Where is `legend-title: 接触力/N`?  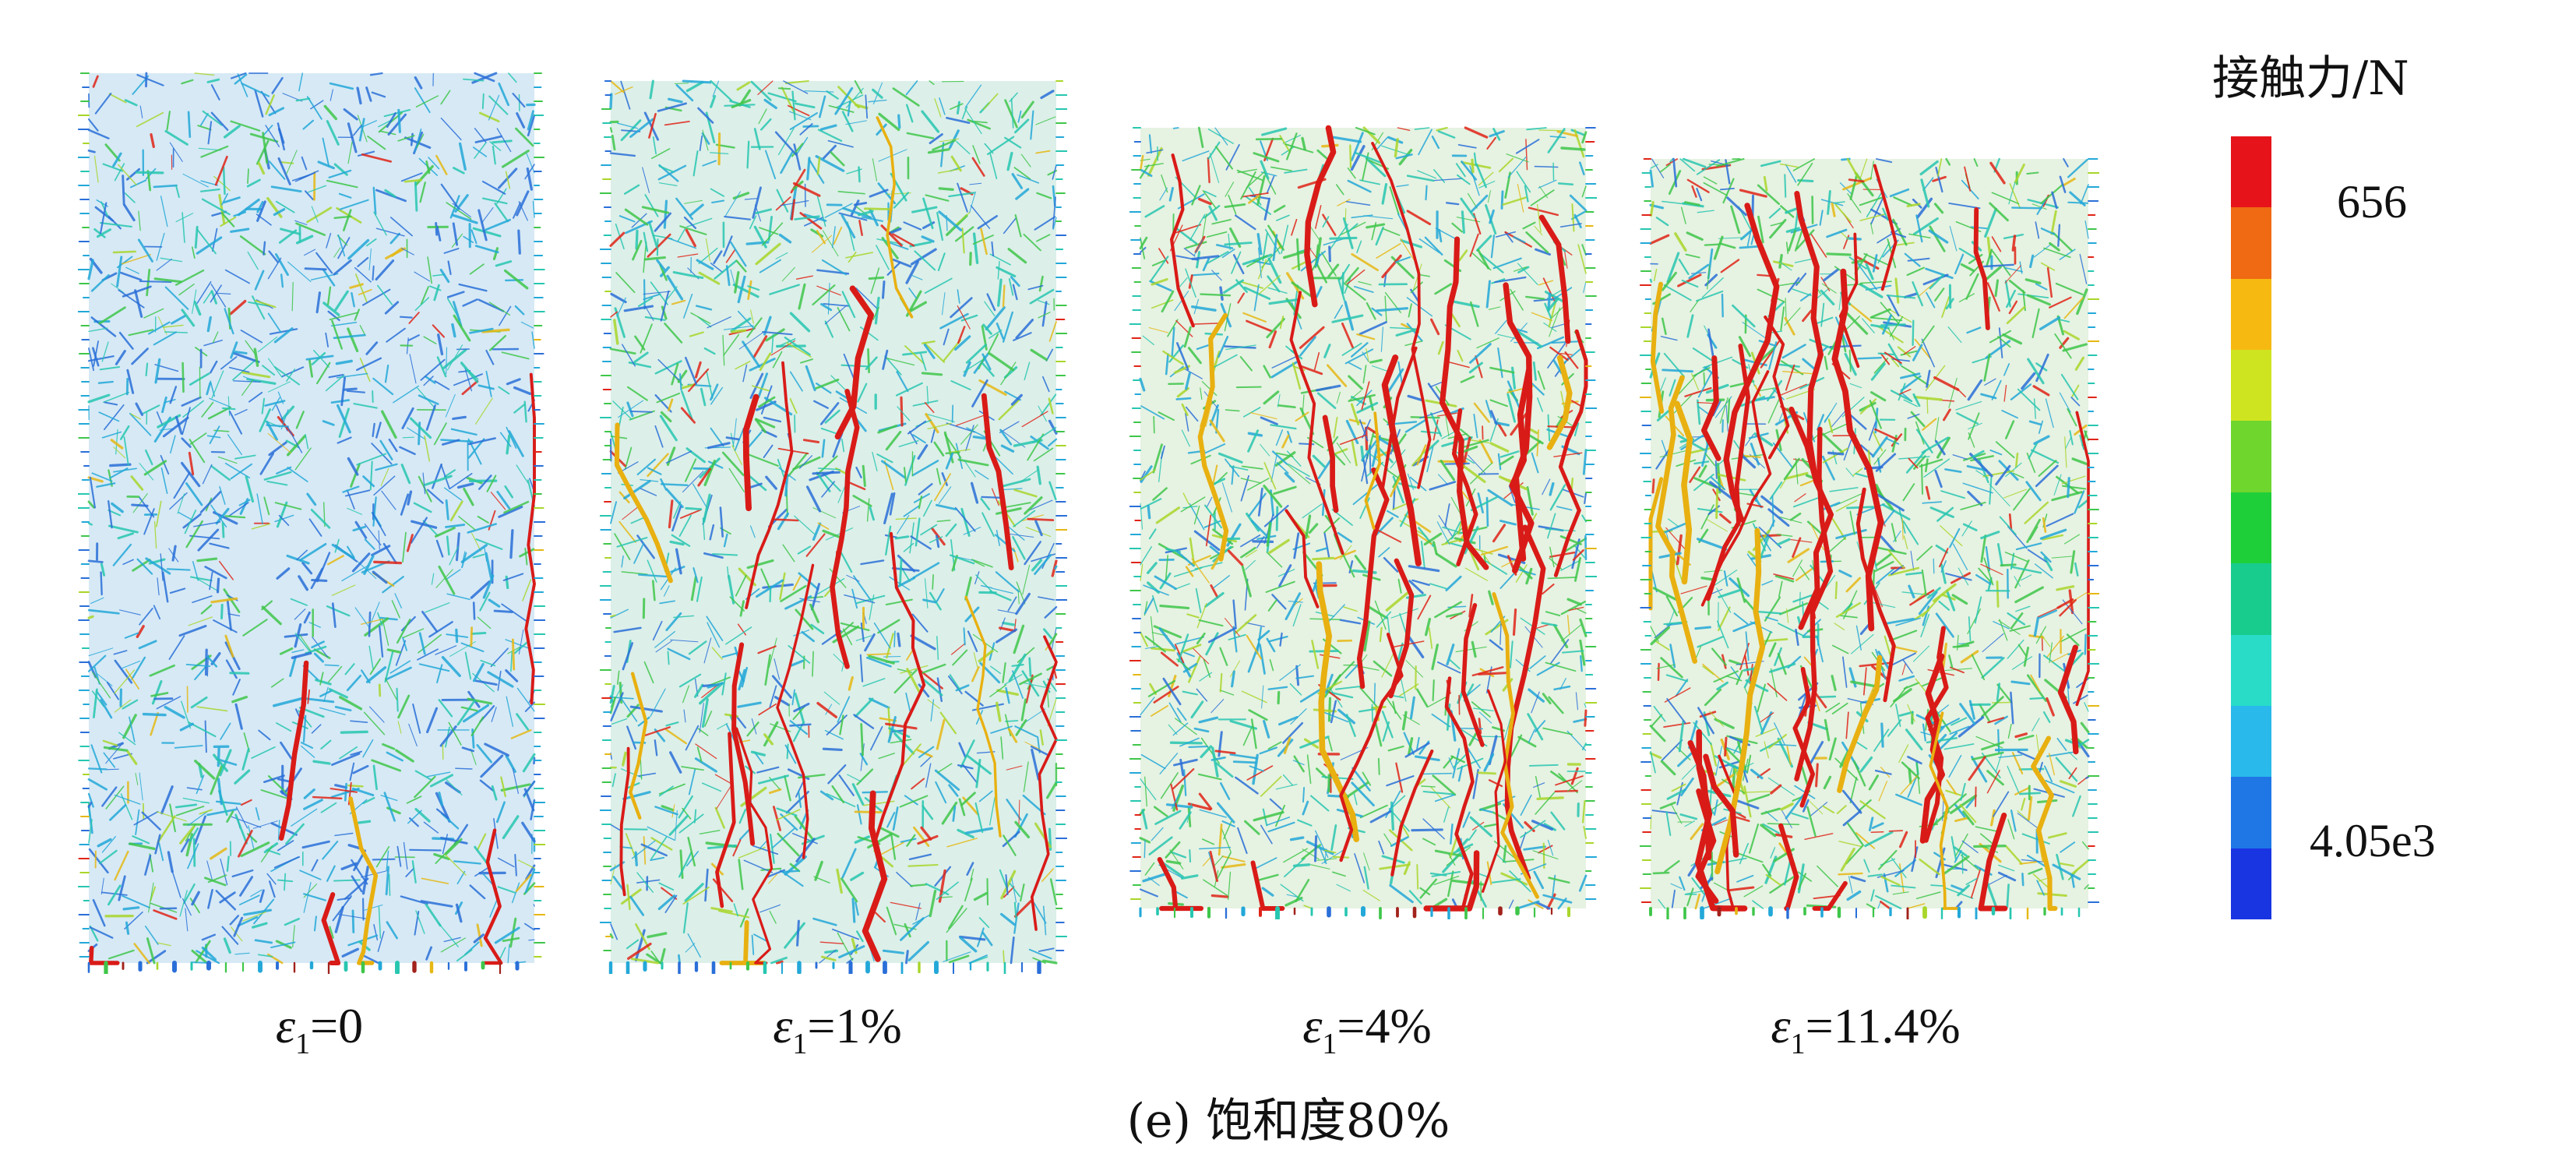
legend-title: 接触力/N is located at coordinates (2311, 78).